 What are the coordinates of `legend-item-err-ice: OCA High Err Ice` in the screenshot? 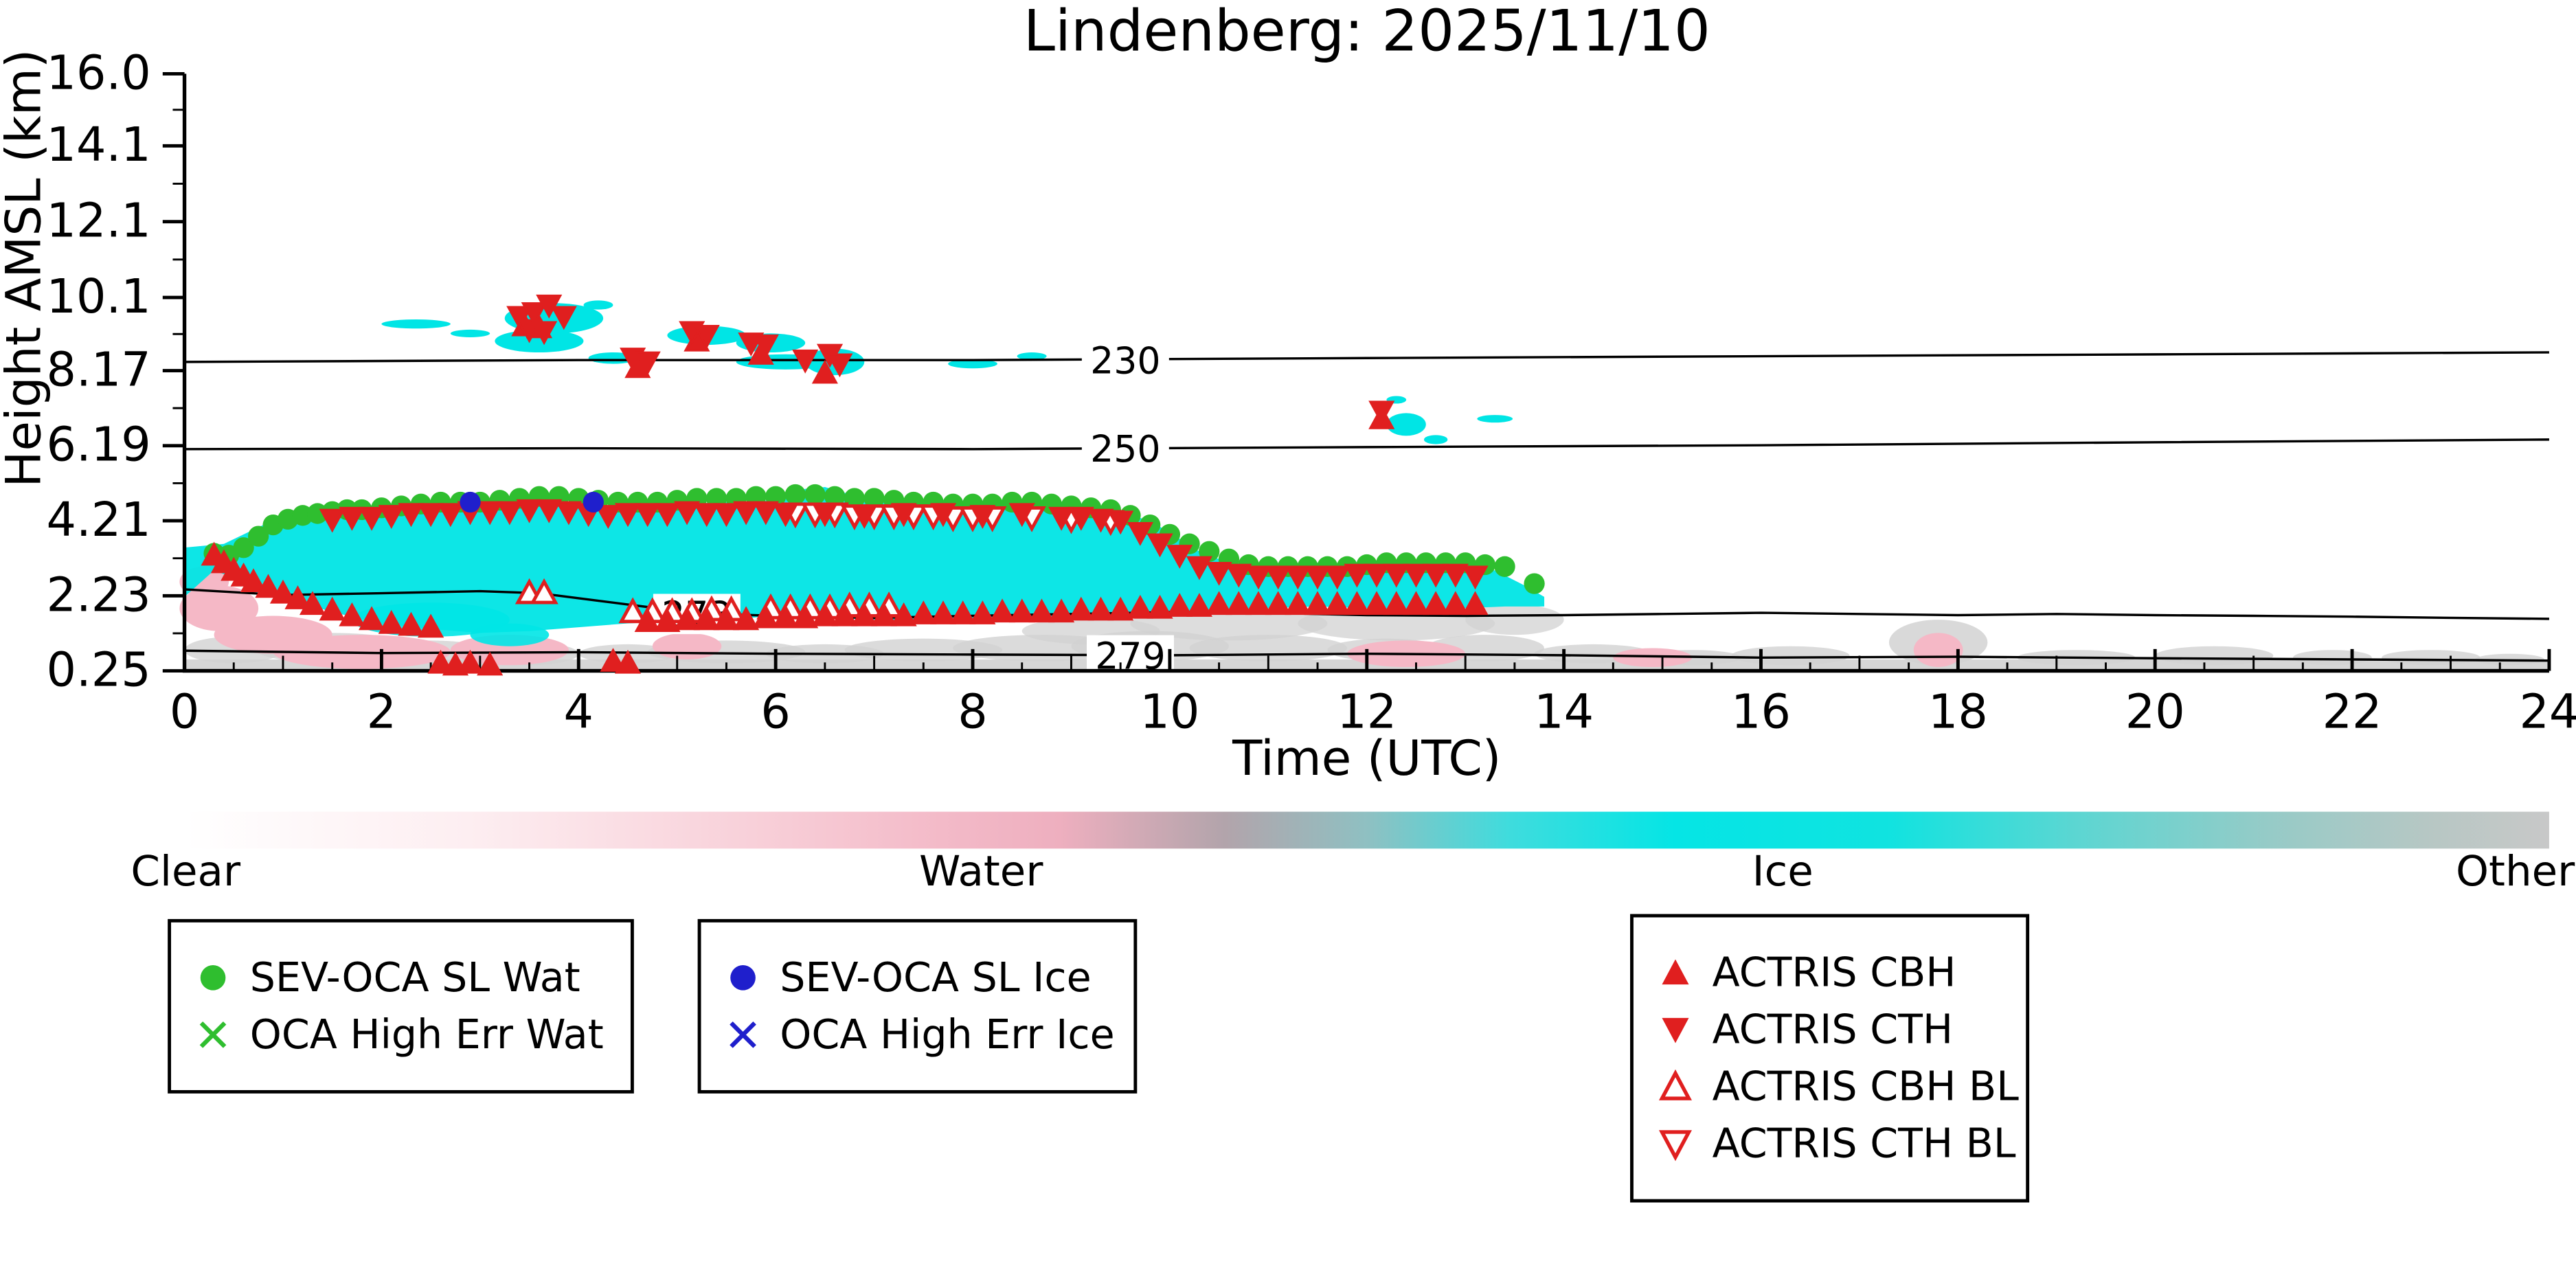 It's located at (918, 1034).